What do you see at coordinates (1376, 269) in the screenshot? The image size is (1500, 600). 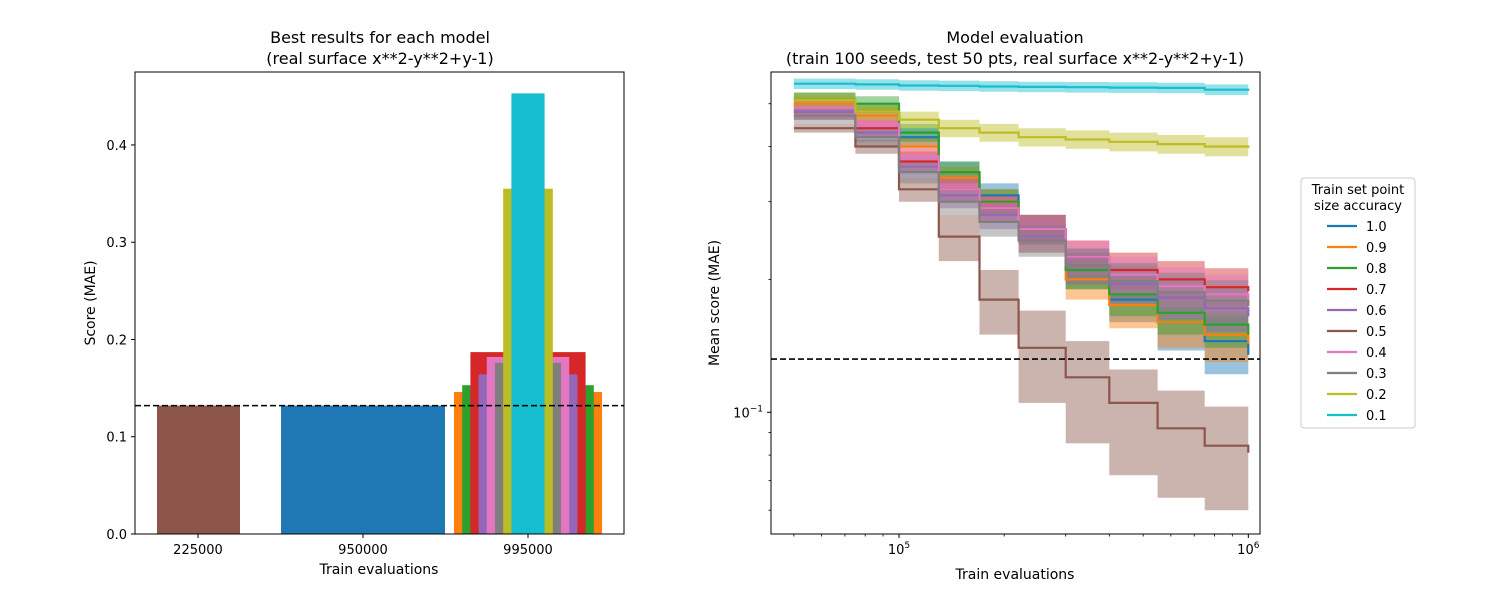 I see `legend-label-0.8: 0.8` at bounding box center [1376, 269].